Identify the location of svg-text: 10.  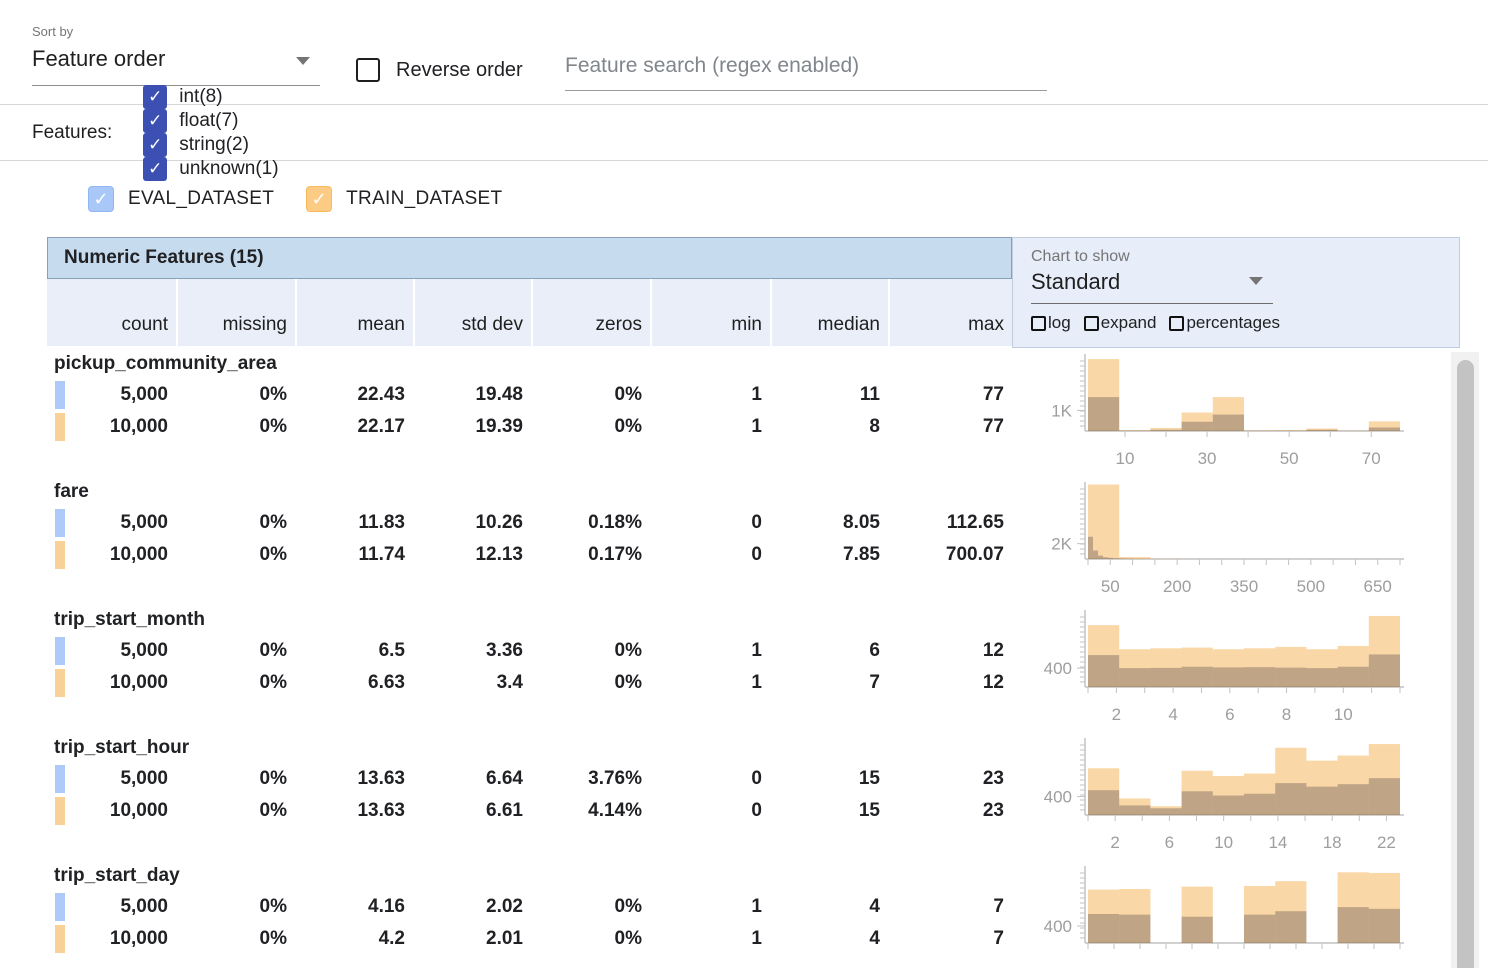
(1343, 714).